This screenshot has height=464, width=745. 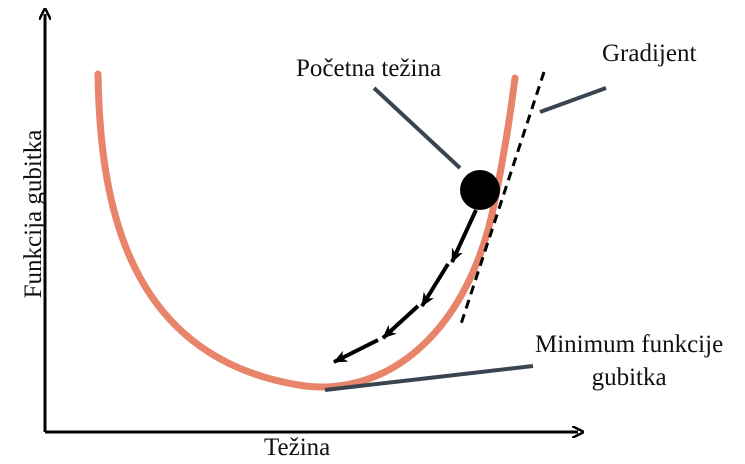 I want to click on y-axis-label: Funkcija gubitka, so click(x=33, y=214).